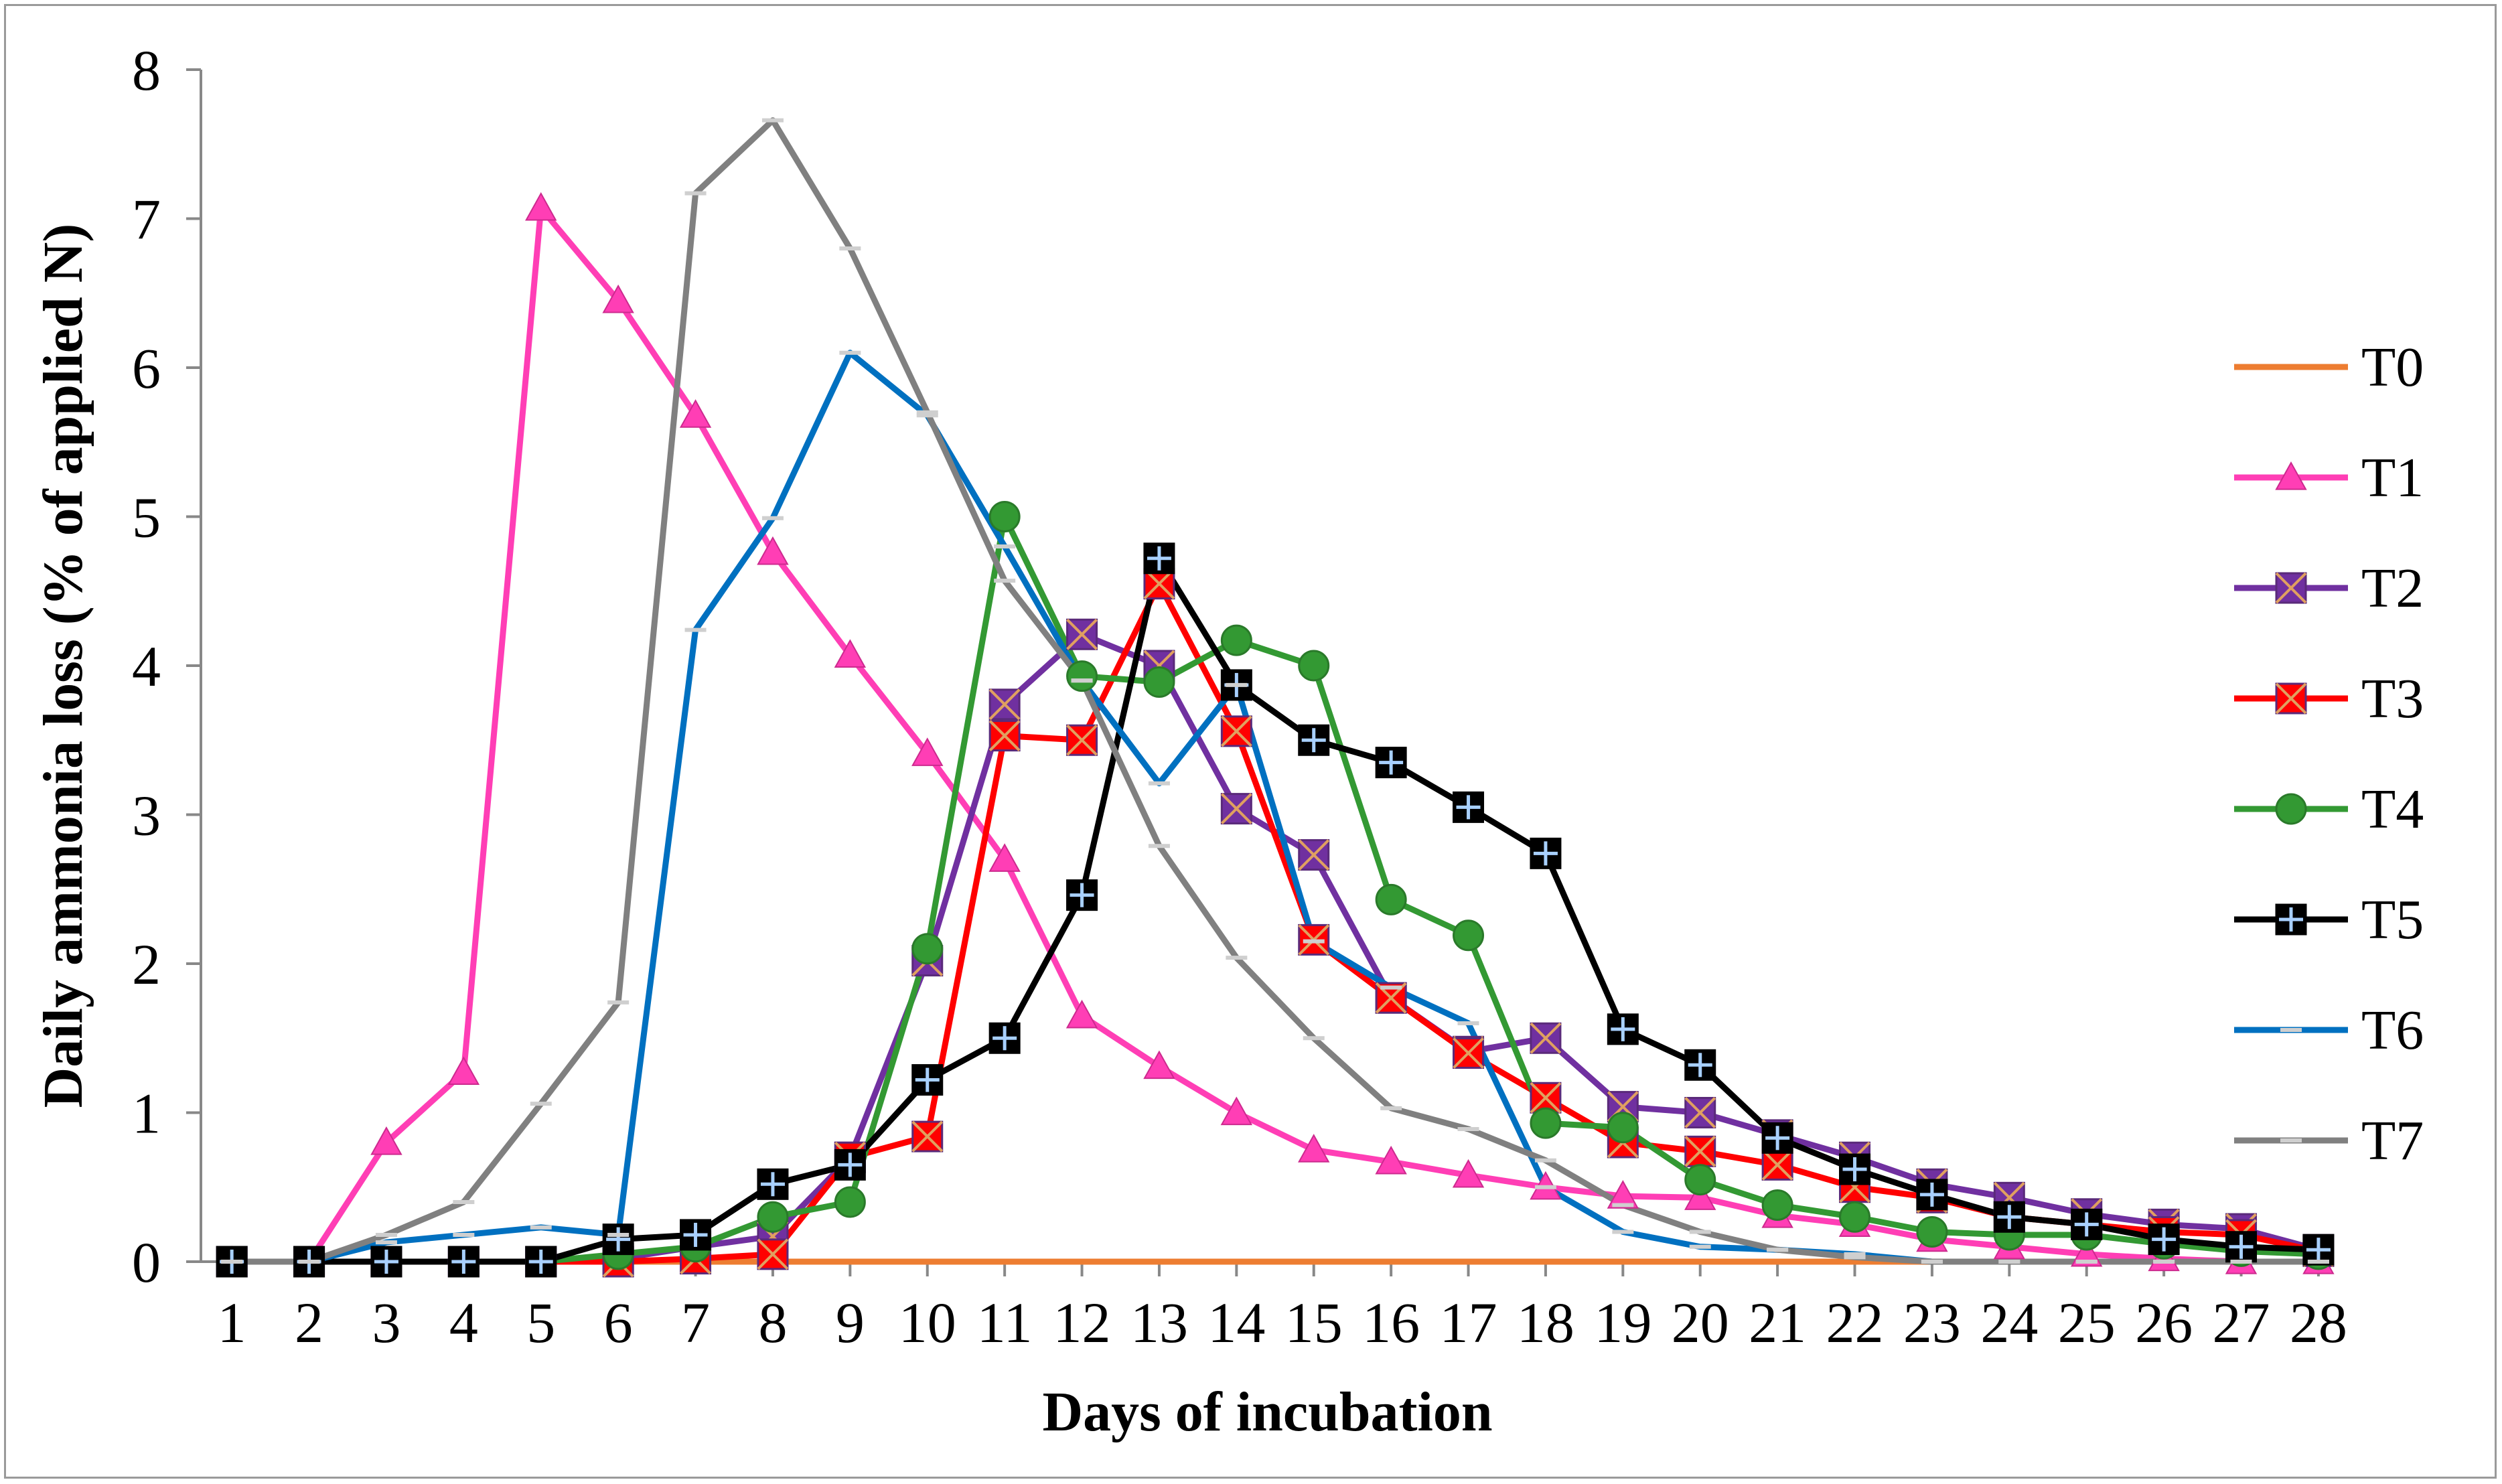 The image size is (2502, 1484). I want to click on y-tick-label: 8, so click(146, 70).